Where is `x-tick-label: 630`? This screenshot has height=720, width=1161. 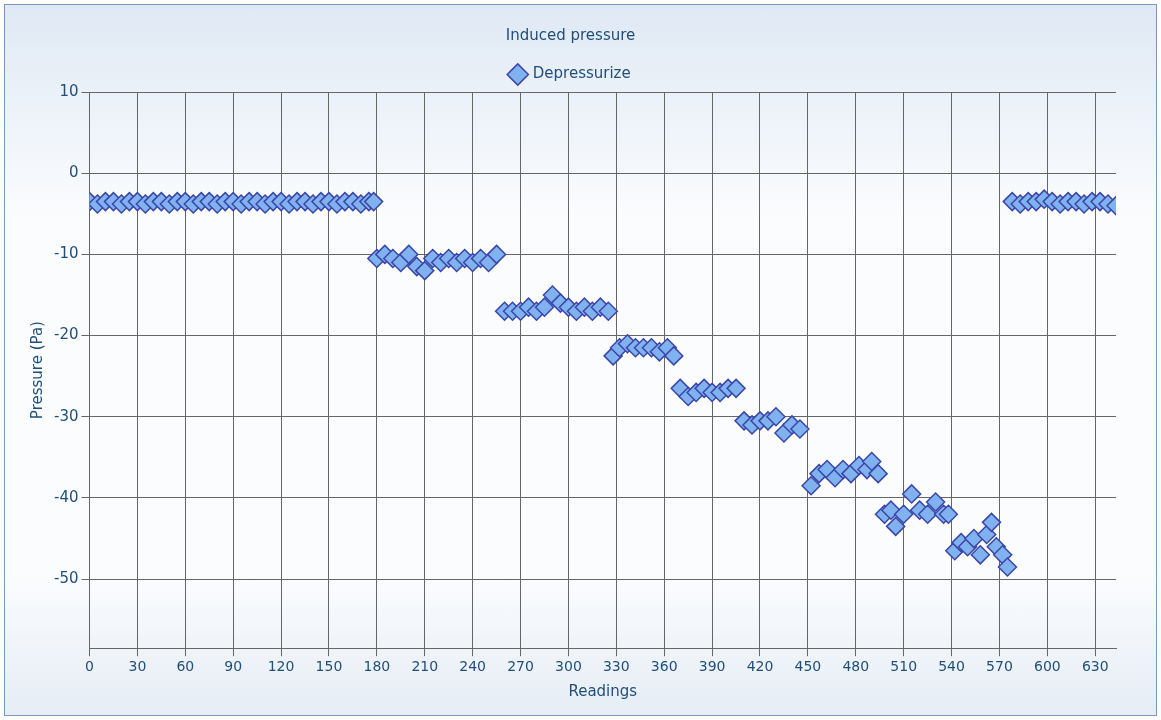 x-tick-label: 630 is located at coordinates (1095, 666).